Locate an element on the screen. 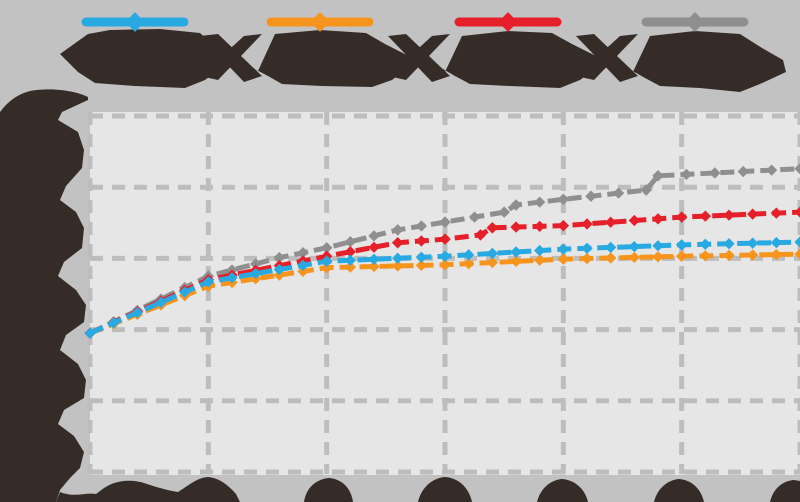 This screenshot has height=502, width=800. legend-marker-red is located at coordinates (508, 22).